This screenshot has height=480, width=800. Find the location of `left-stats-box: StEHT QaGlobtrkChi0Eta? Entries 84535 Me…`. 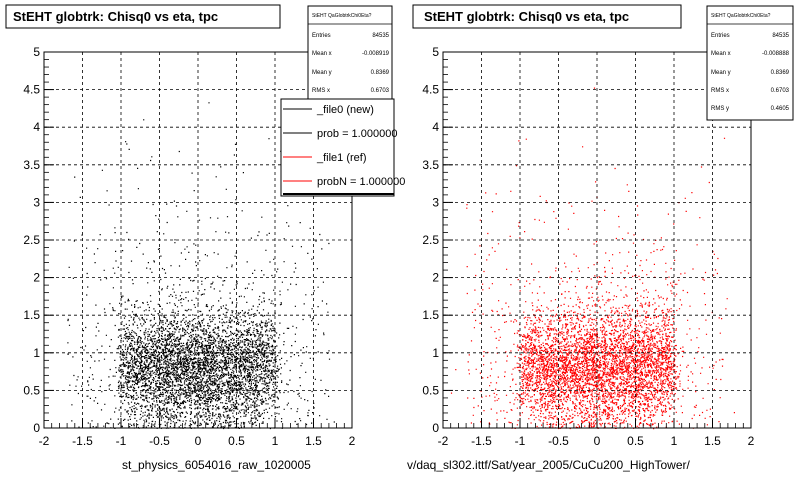

left-stats-box: StEHT QaGlobtrkChi0Eta? Entries 84535 Me… is located at coordinates (350, 53).